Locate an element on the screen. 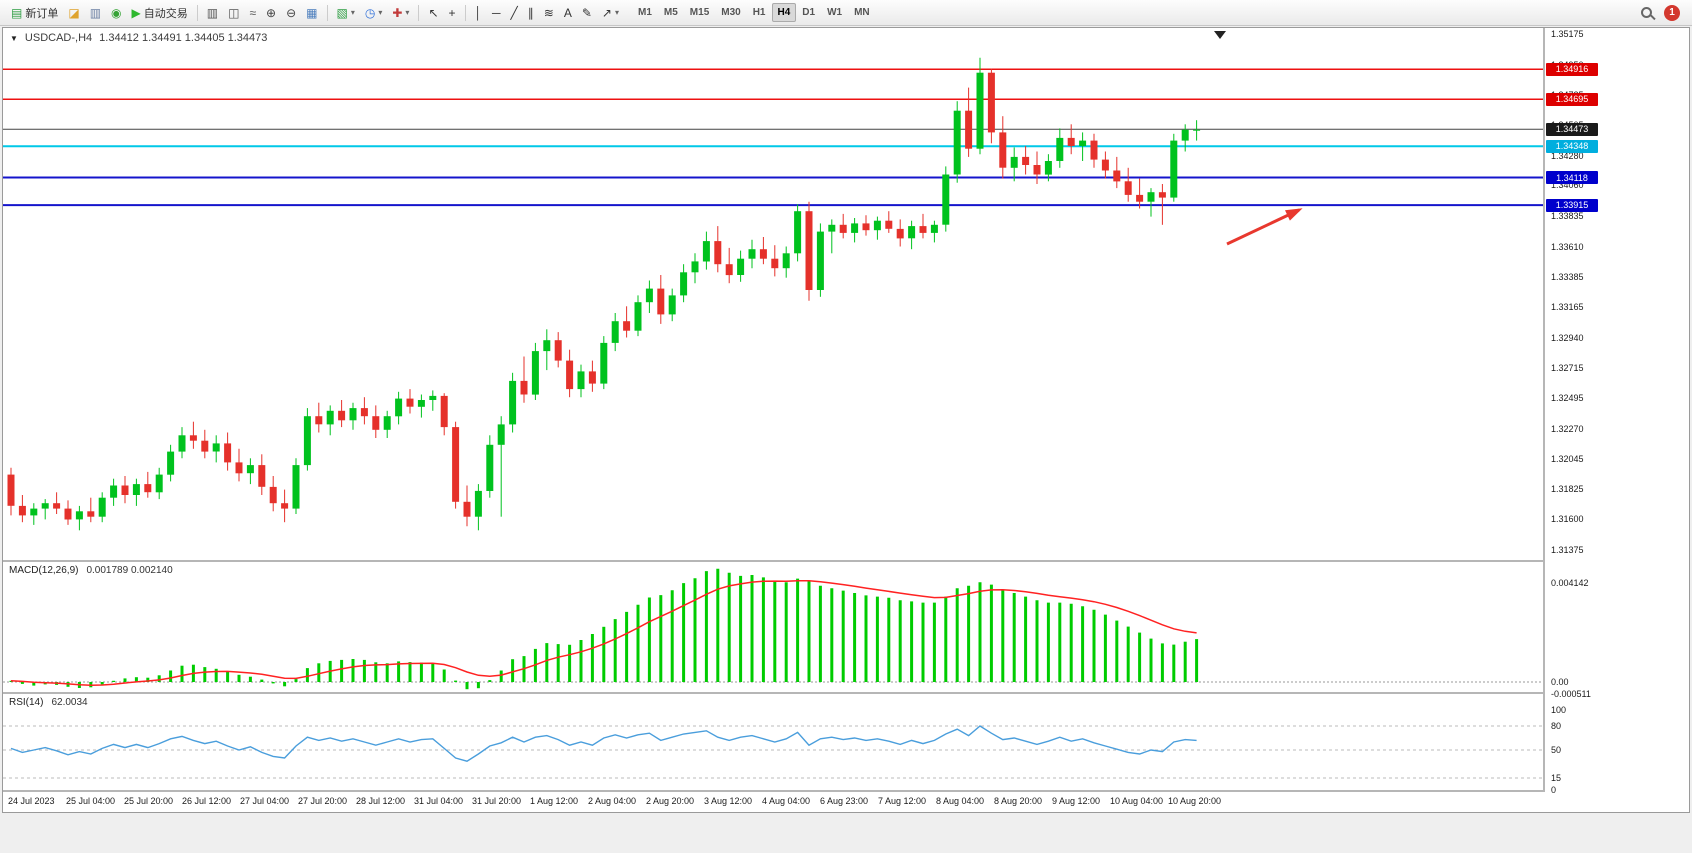  timeframe-m5: M5 is located at coordinates (671, 12).